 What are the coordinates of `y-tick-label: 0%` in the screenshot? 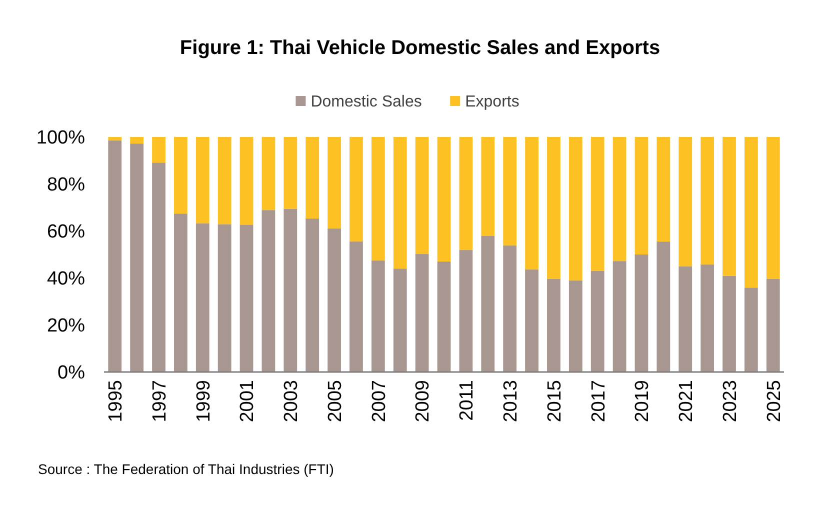 It's located at (72, 373).